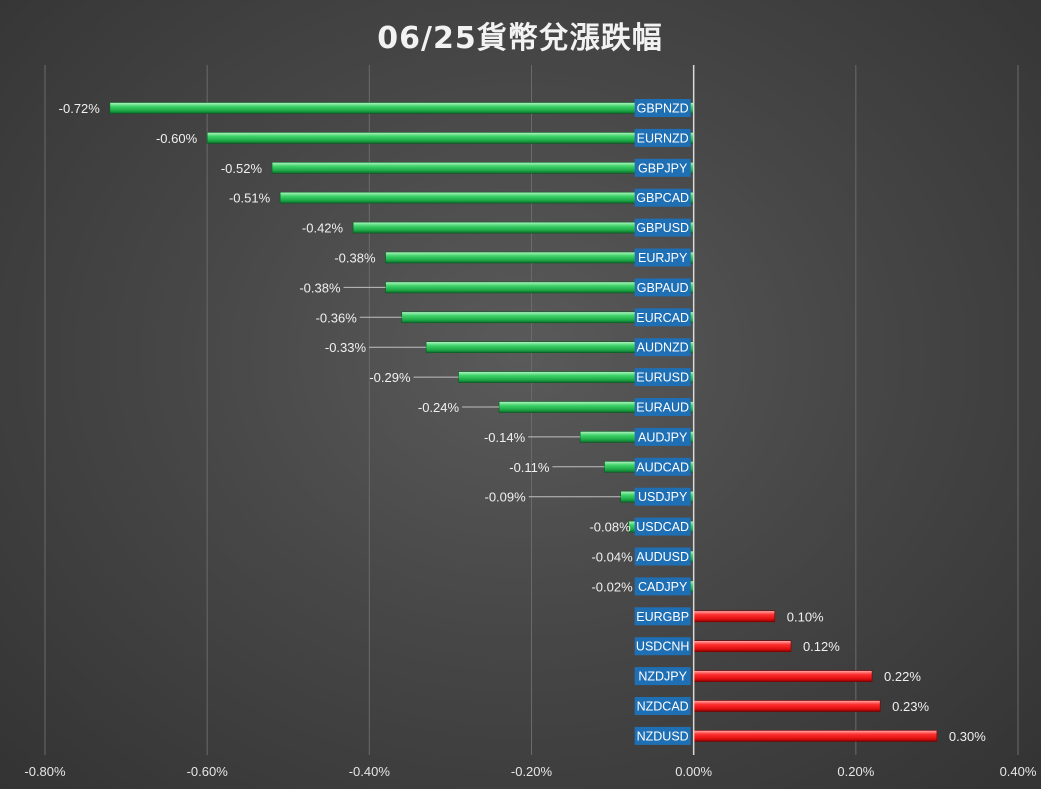 The width and height of the screenshot is (1041, 789). Describe the element at coordinates (208, 771) in the screenshot. I see `x-tick-label: -0.60%` at that location.